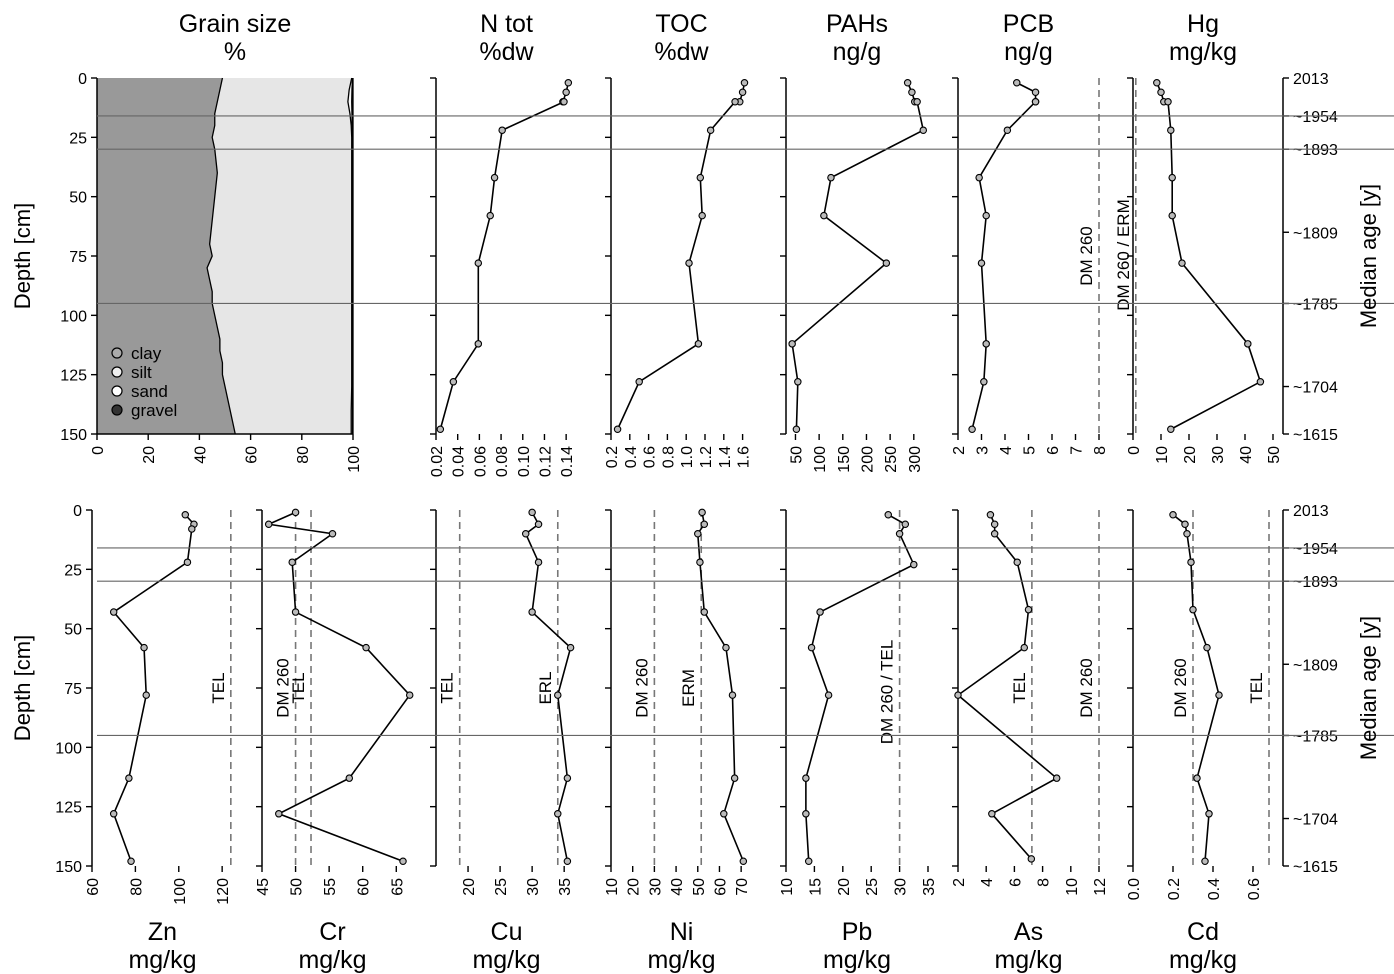 The image size is (1394, 974). Describe the element at coordinates (901, 887) in the screenshot. I see `panel-10-x-tick-label: 30` at that location.